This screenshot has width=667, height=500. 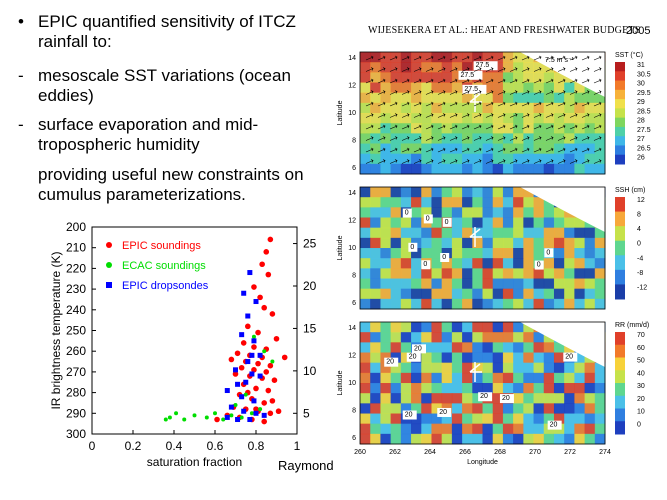 I want to click on colorbar-label: 12, so click(x=641, y=200).